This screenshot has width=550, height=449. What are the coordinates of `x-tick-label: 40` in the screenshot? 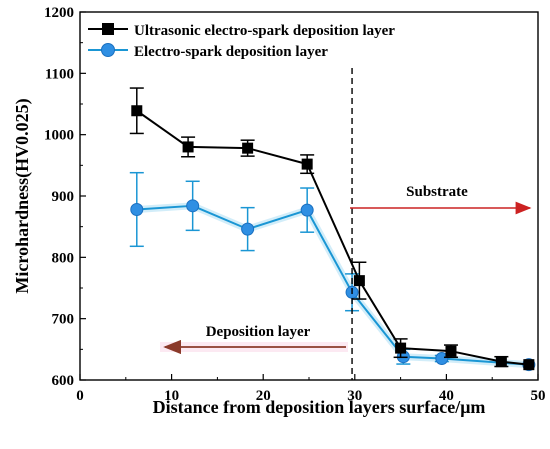 It's located at (446, 396).